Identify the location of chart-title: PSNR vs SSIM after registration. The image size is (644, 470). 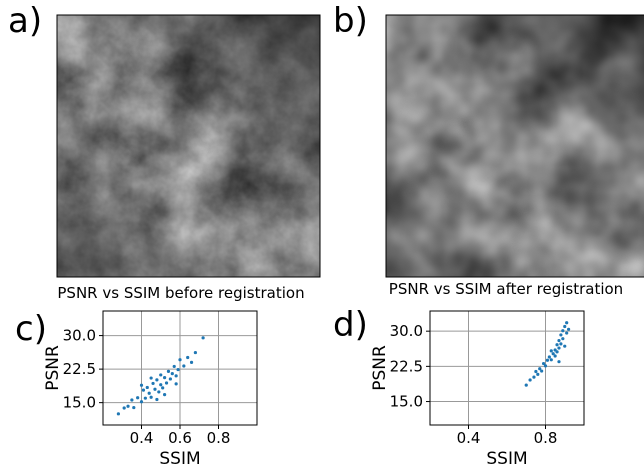
(506, 289).